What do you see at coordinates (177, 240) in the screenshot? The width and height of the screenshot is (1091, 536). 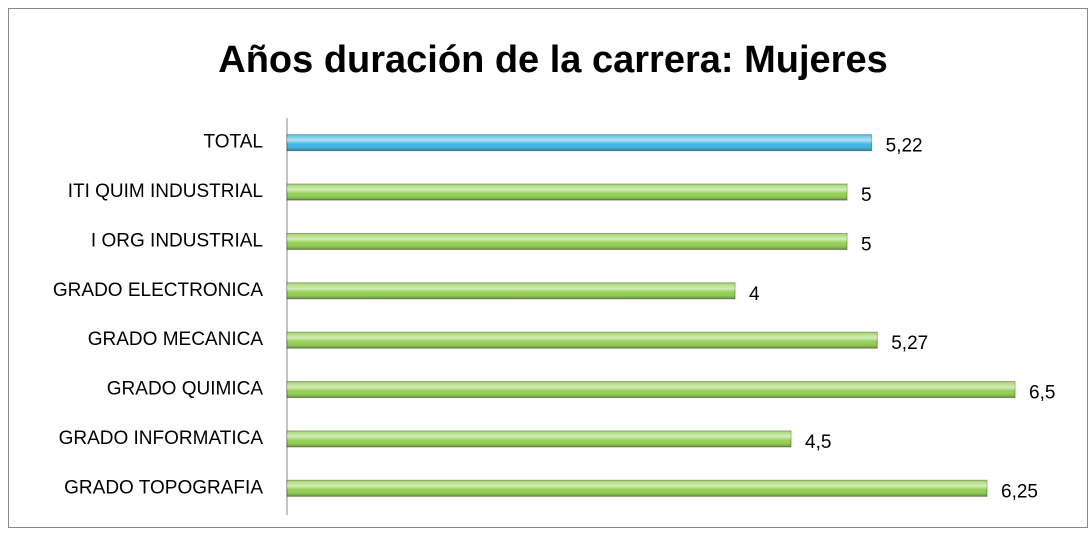 I see `y-tick-label: I ORG INDUSTRIAL` at bounding box center [177, 240].